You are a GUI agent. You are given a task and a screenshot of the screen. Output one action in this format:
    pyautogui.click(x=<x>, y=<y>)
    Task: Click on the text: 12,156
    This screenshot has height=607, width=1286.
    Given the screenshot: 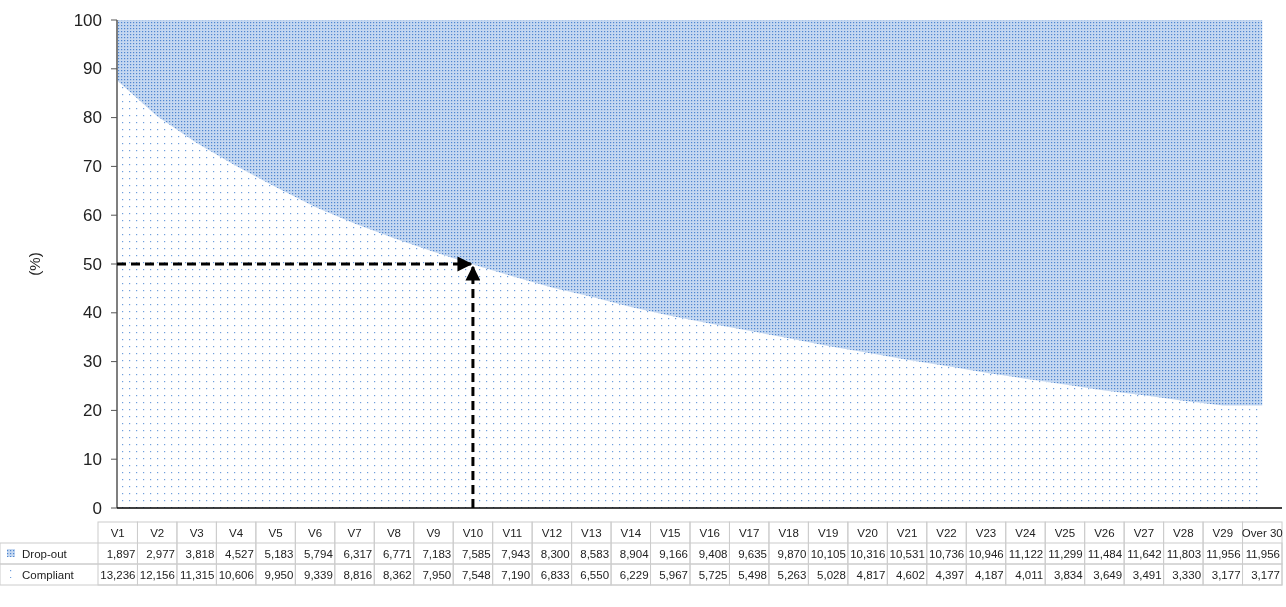 What is the action you would take?
    pyautogui.click(x=157, y=574)
    